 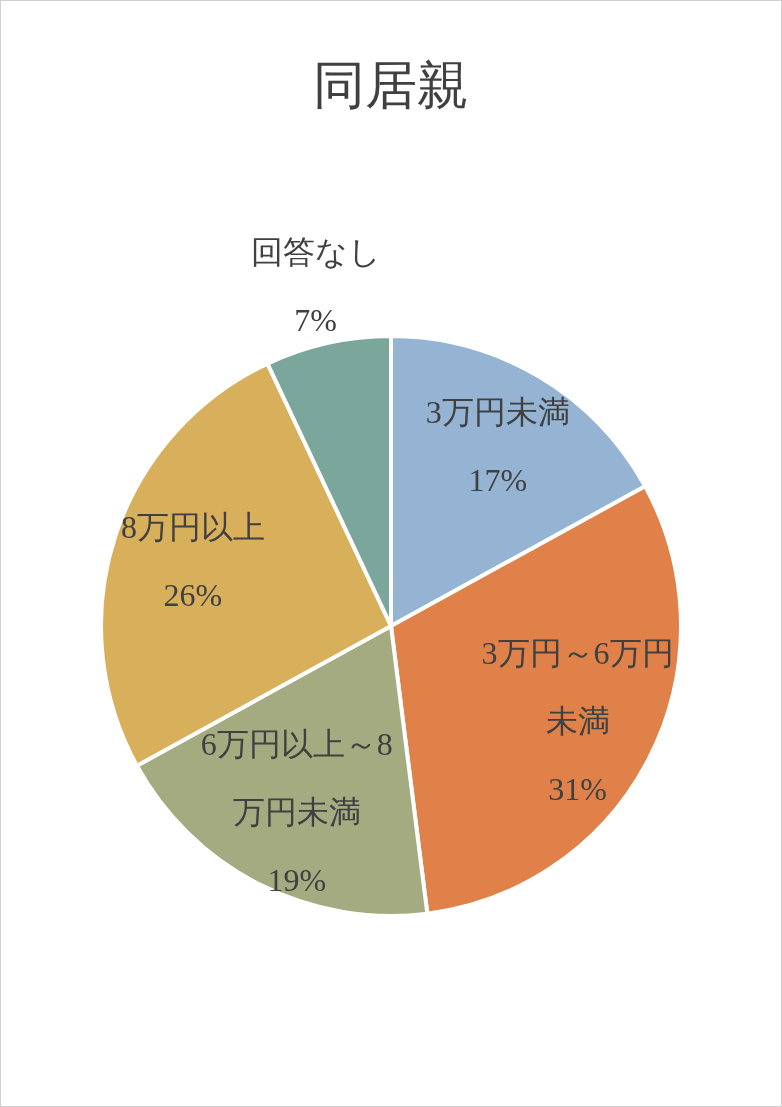 What do you see at coordinates (577, 687) in the screenshot?
I see `slice-label: 3万円～6万円未満` at bounding box center [577, 687].